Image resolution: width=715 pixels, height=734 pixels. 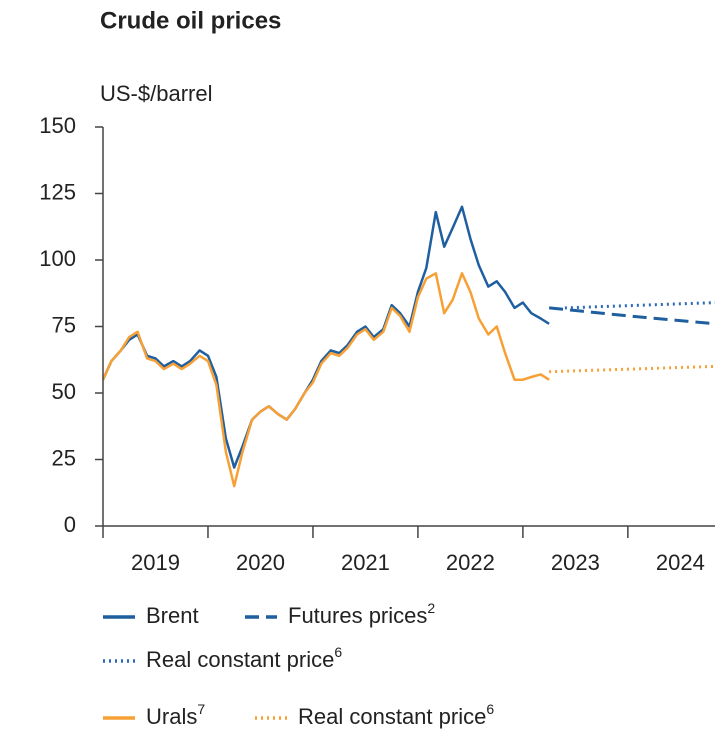 What do you see at coordinates (155, 562) in the screenshot?
I see `x-tick-label: 2019` at bounding box center [155, 562].